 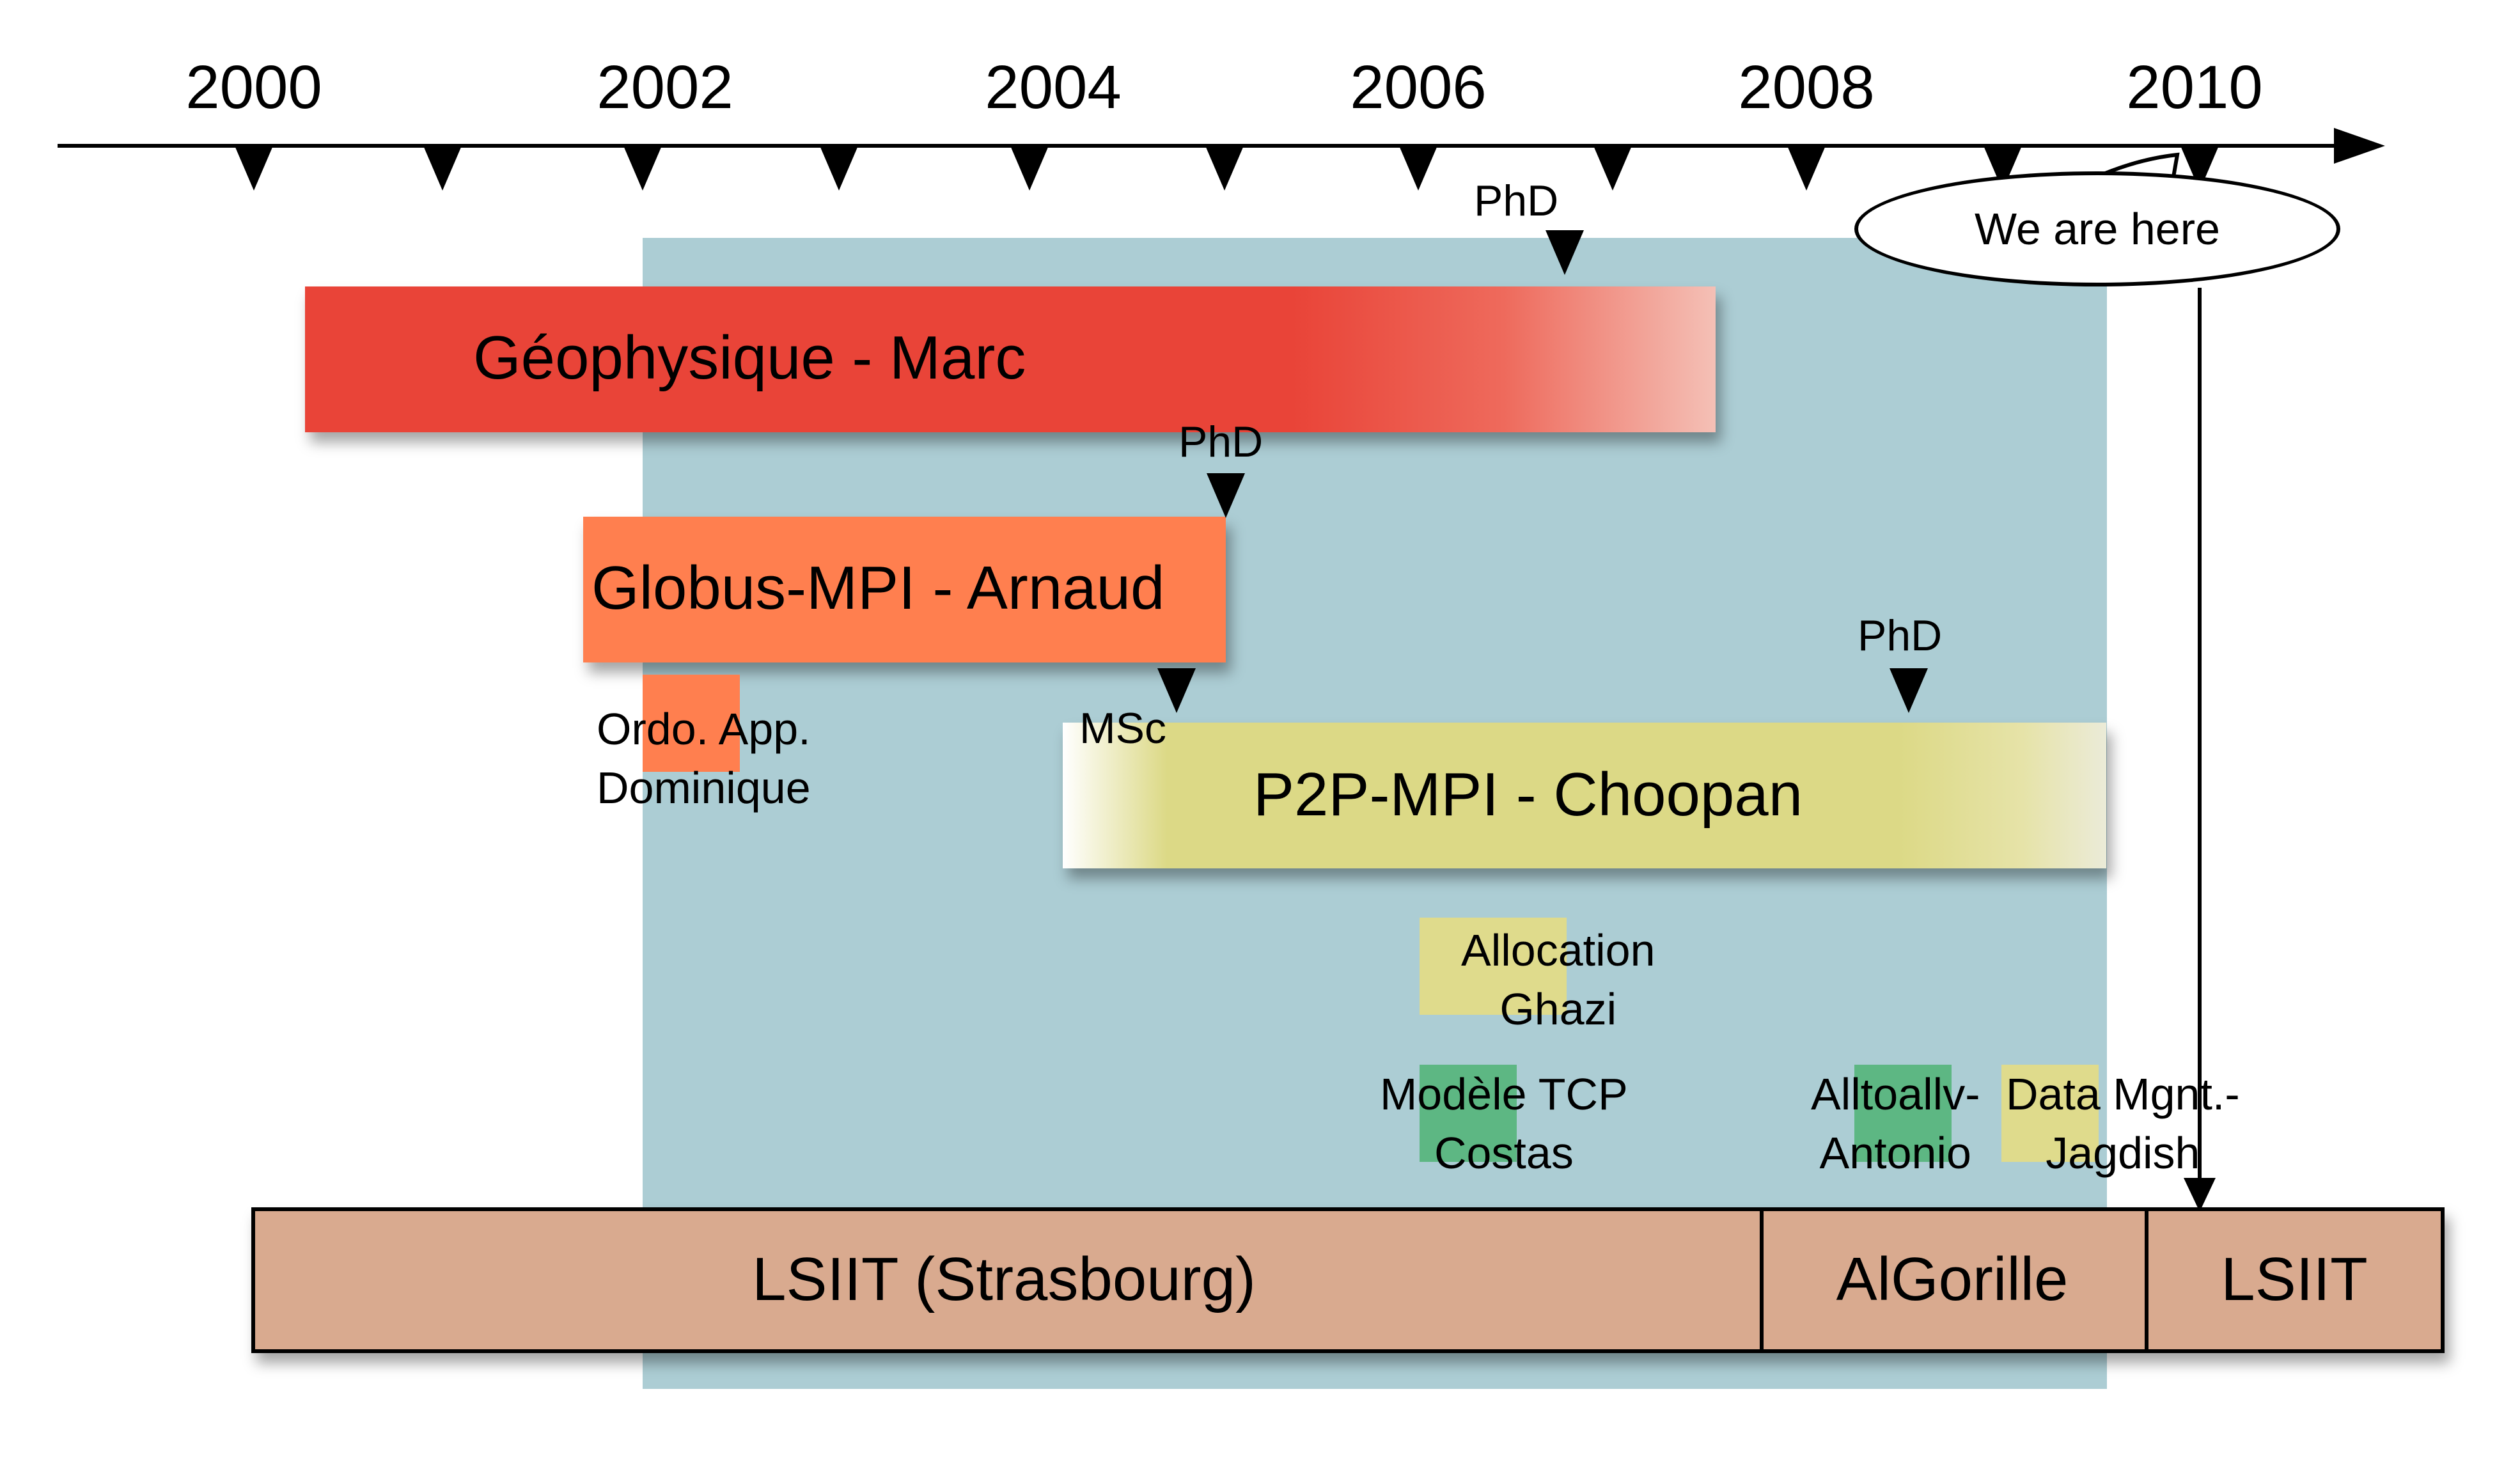 What do you see at coordinates (1895, 1153) in the screenshot?
I see `alltoallv-line2: Antonio` at bounding box center [1895, 1153].